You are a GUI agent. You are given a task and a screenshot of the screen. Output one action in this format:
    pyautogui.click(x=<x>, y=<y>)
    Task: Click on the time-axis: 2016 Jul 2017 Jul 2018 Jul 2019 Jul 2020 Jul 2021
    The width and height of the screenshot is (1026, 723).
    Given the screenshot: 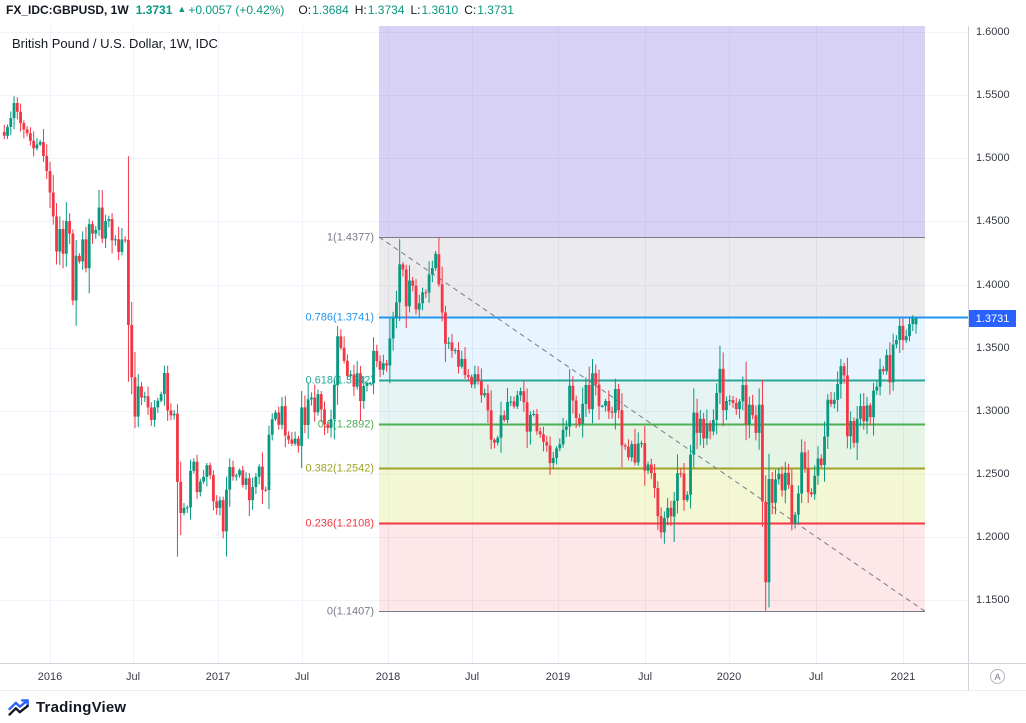 What is the action you would take?
    pyautogui.click(x=484, y=677)
    